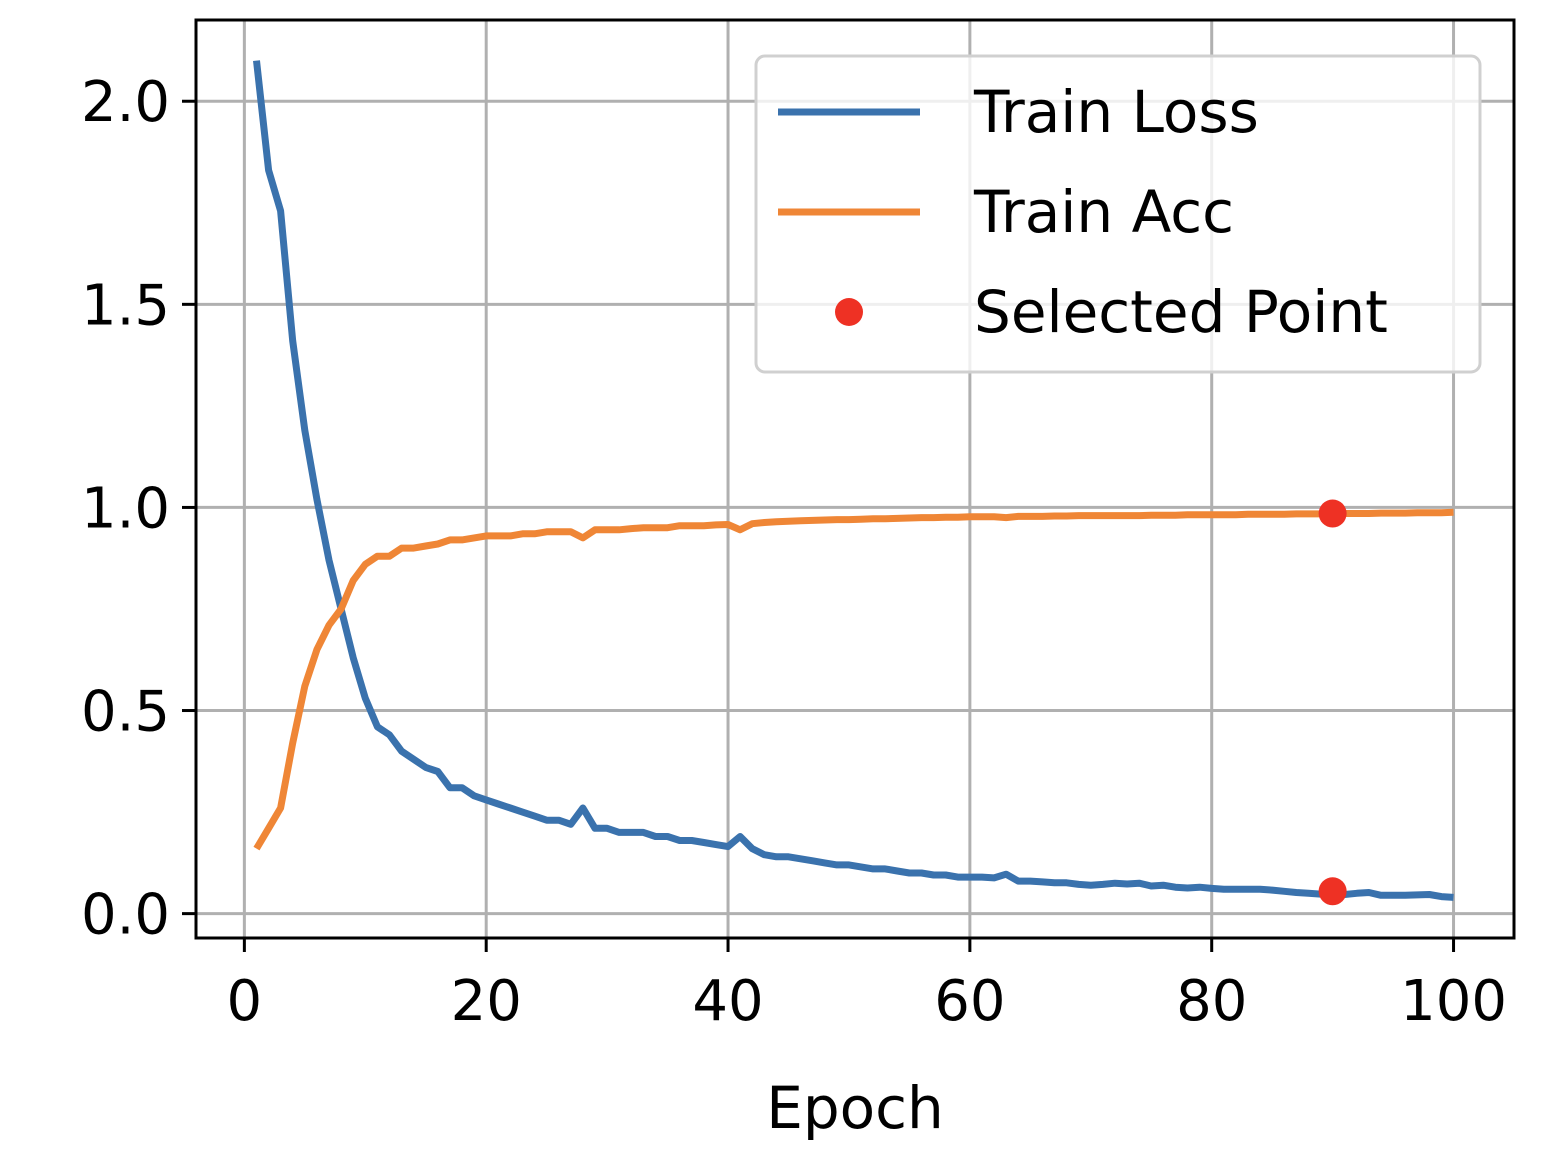 The height and width of the screenshot is (1168, 1556). I want to click on x-tick-label: 80, so click(1211, 1001).